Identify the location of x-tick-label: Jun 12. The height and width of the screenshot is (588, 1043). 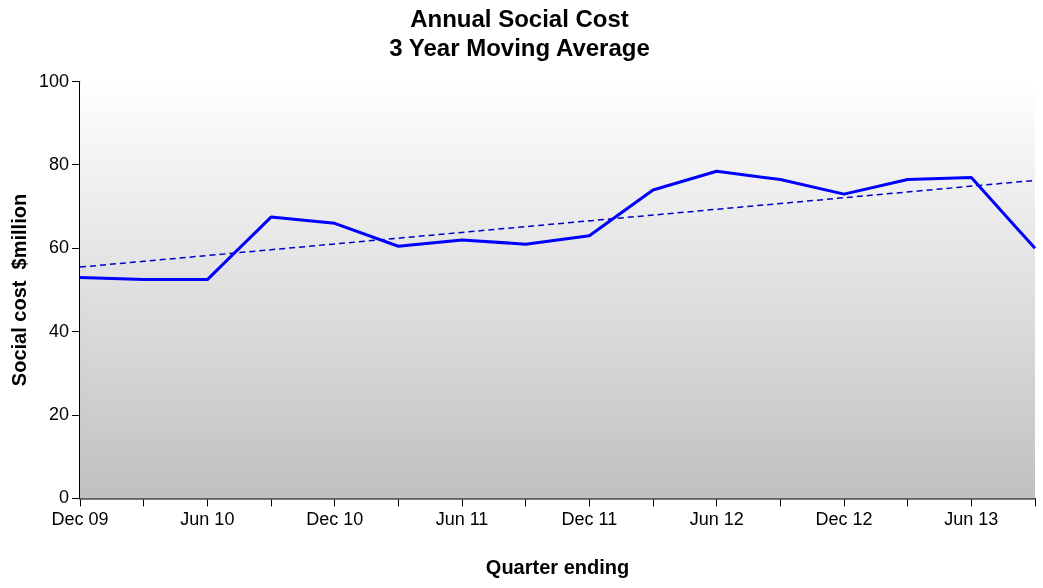
(716, 519).